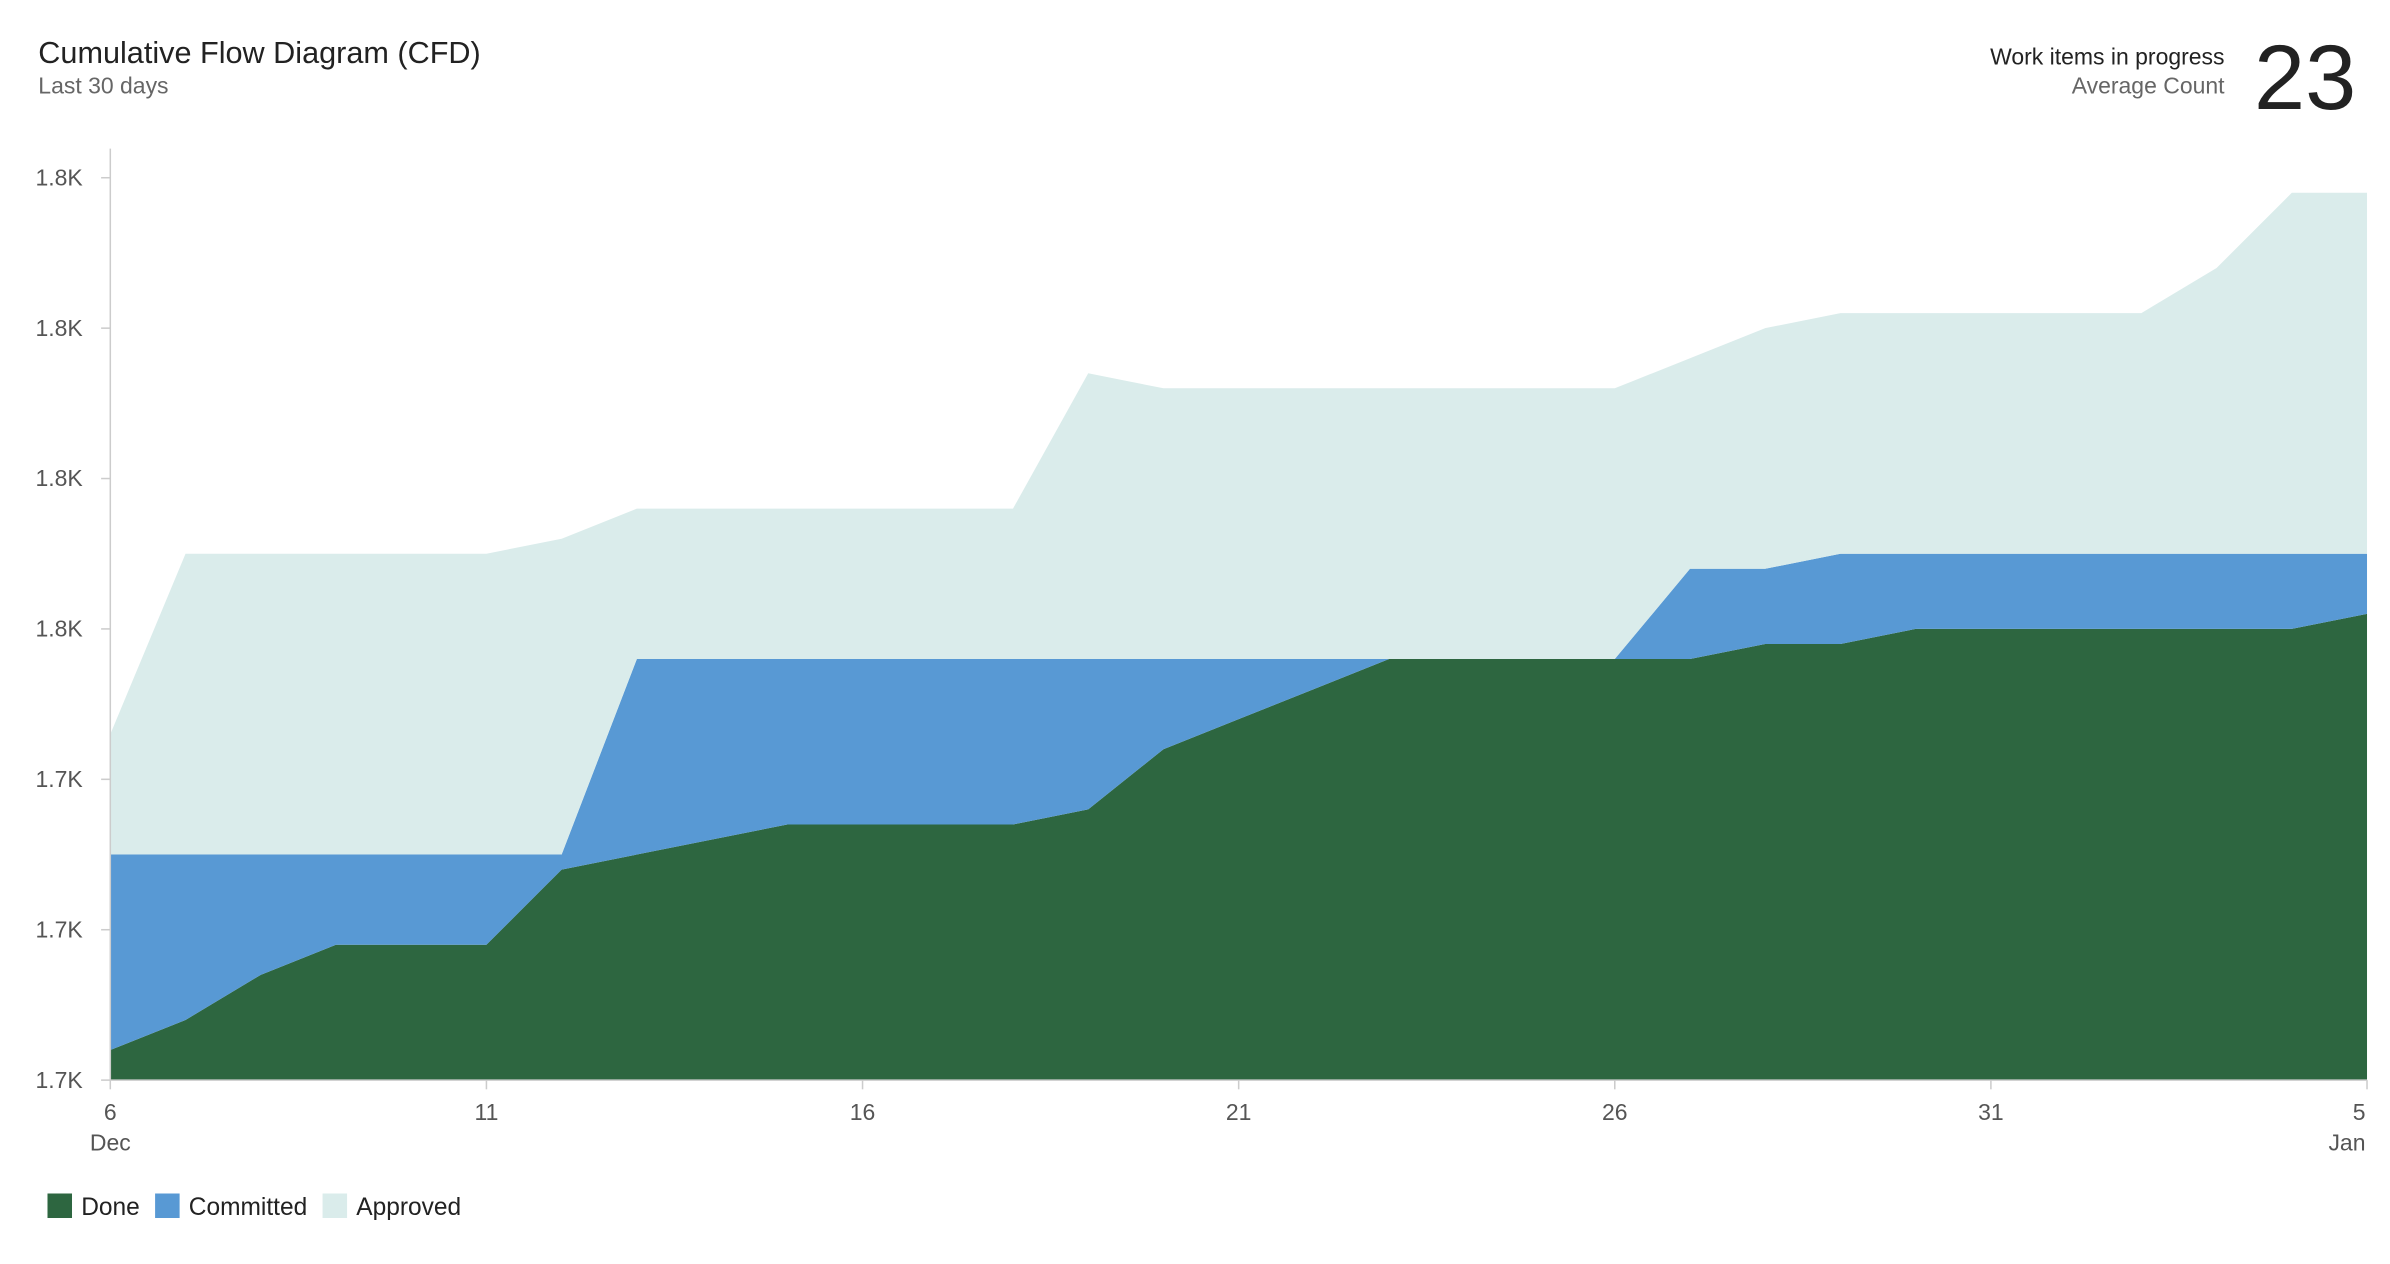  Describe the element at coordinates (1239, 1112) in the screenshot. I see `x-tick-label: 21` at that location.